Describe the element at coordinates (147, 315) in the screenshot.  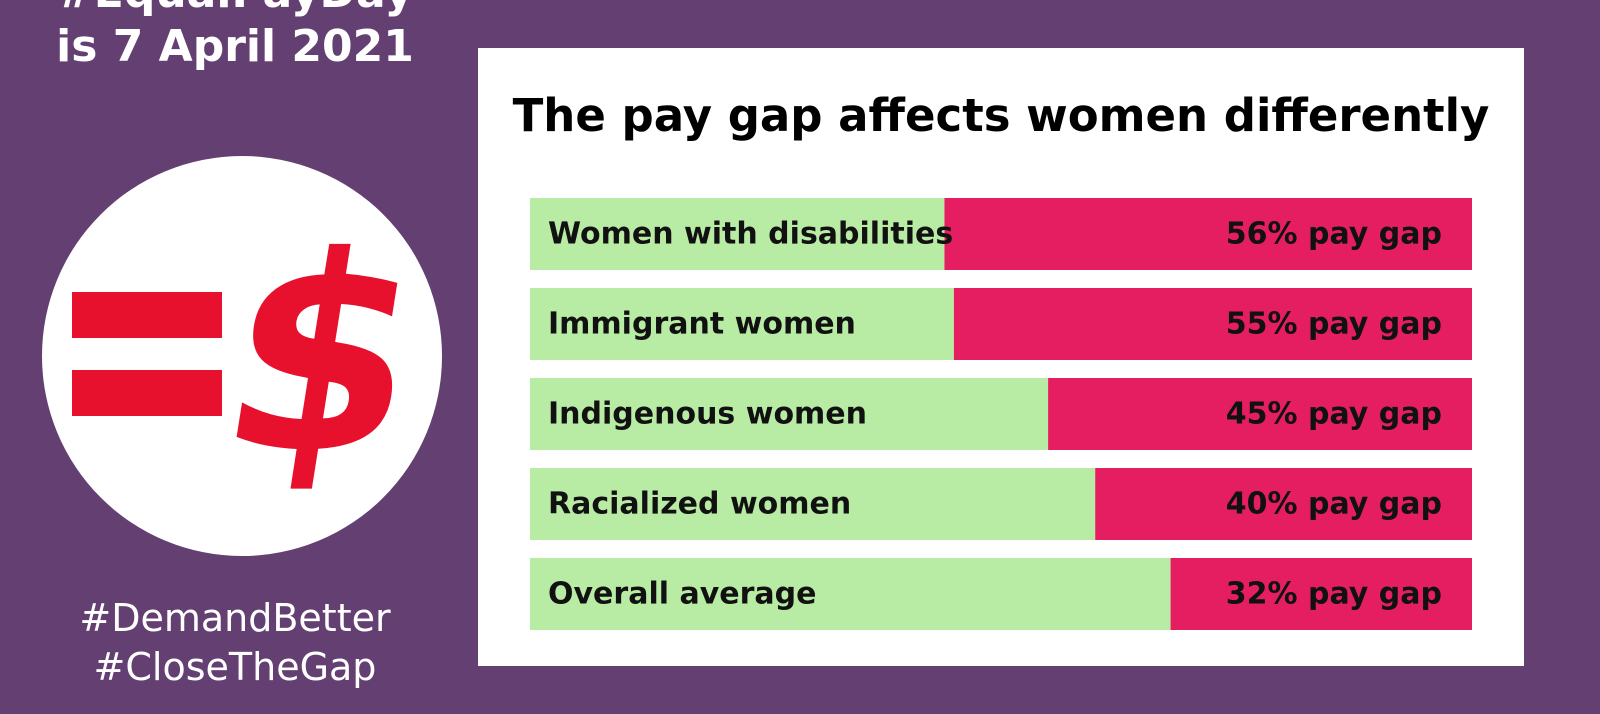
I see `equals-bar-top` at that location.